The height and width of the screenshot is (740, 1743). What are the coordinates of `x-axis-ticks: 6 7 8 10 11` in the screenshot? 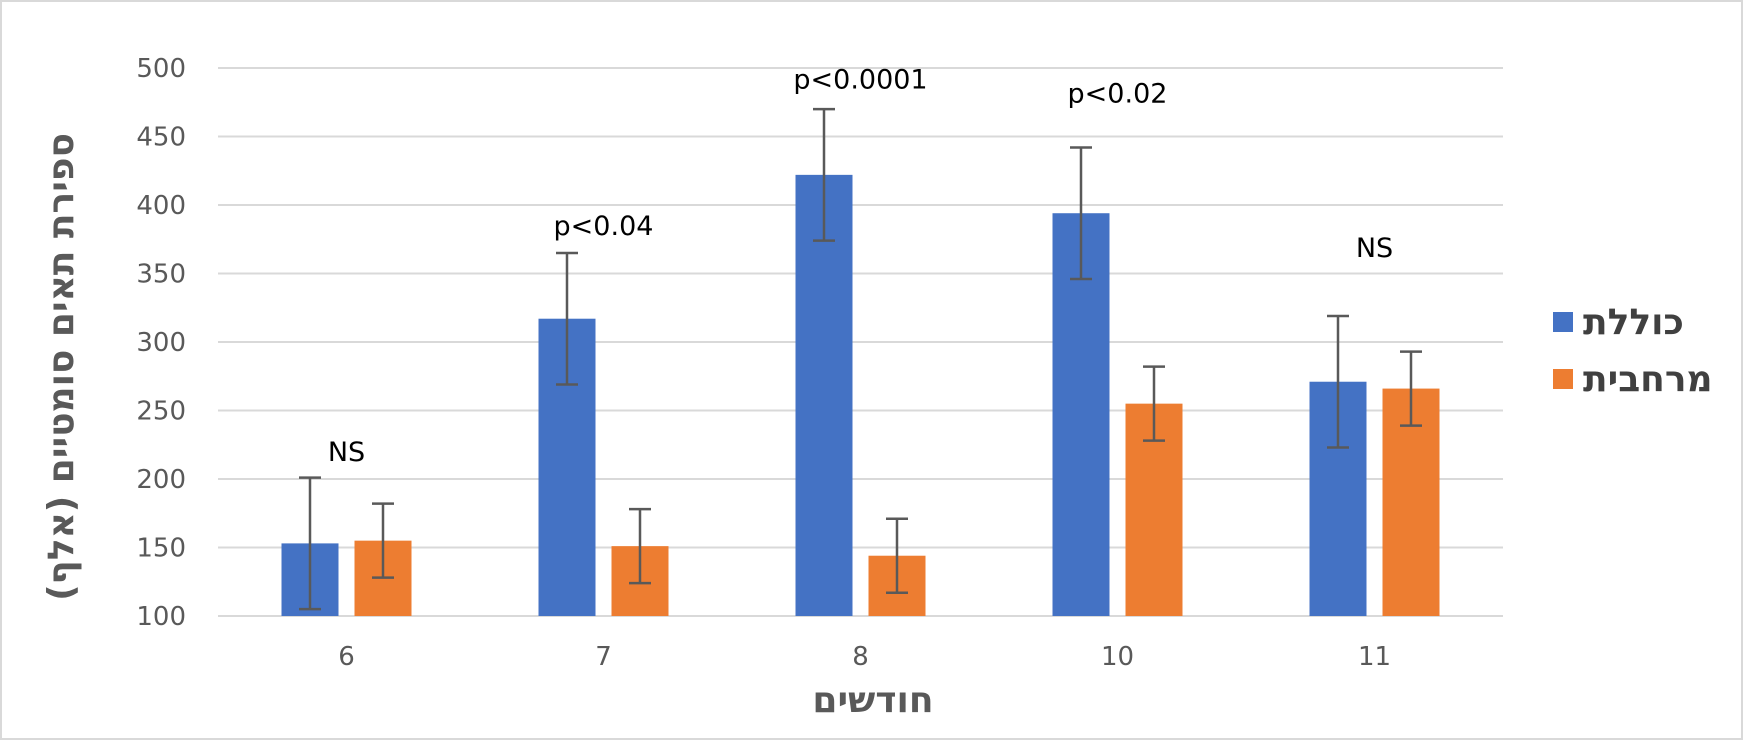 It's located at (864, 657).